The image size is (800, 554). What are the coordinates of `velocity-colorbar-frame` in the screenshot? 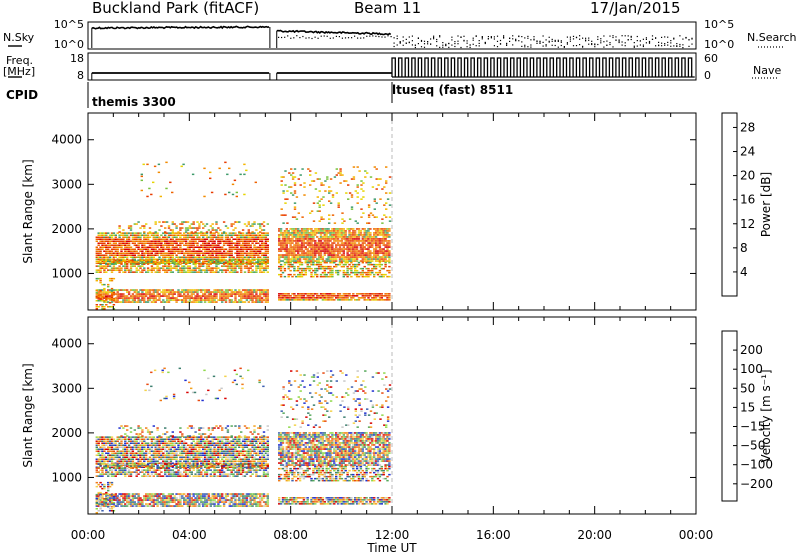 It's located at (729, 416).